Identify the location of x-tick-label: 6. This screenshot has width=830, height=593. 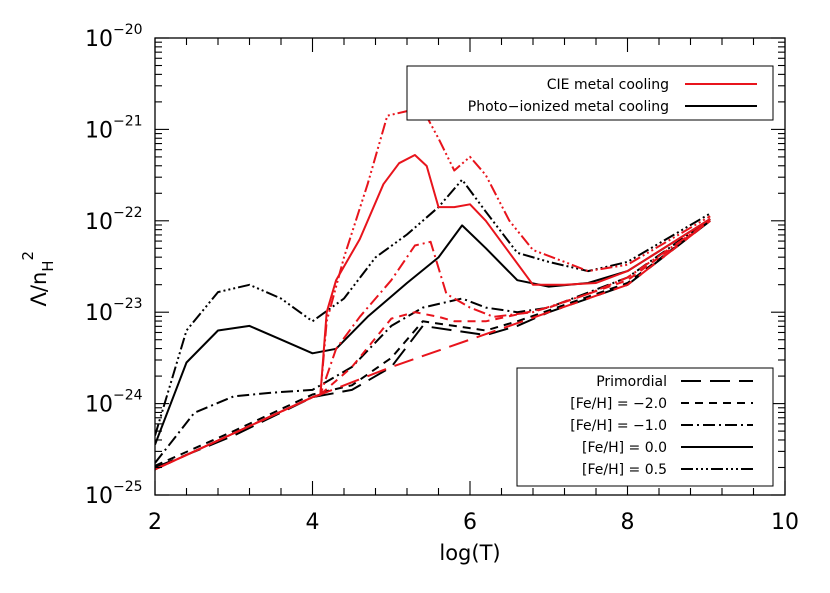
(470, 522).